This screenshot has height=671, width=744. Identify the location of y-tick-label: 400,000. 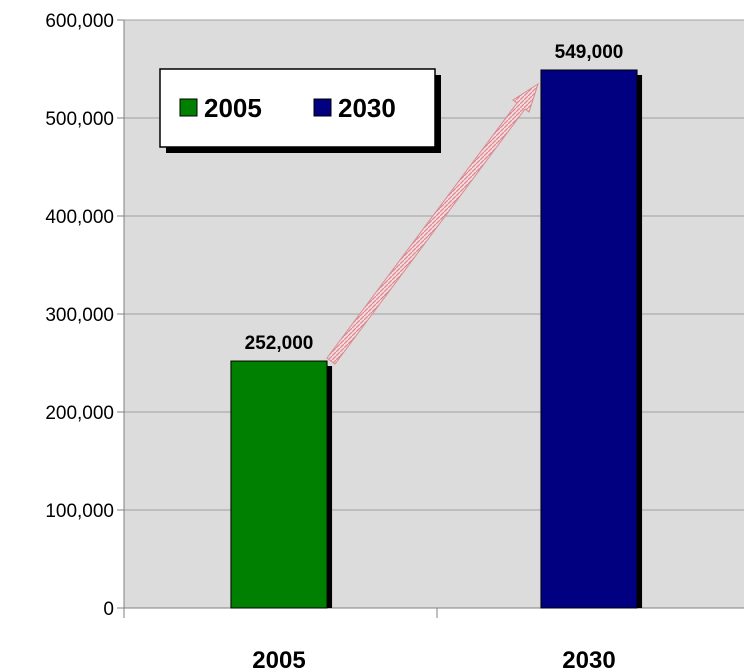
(79, 217).